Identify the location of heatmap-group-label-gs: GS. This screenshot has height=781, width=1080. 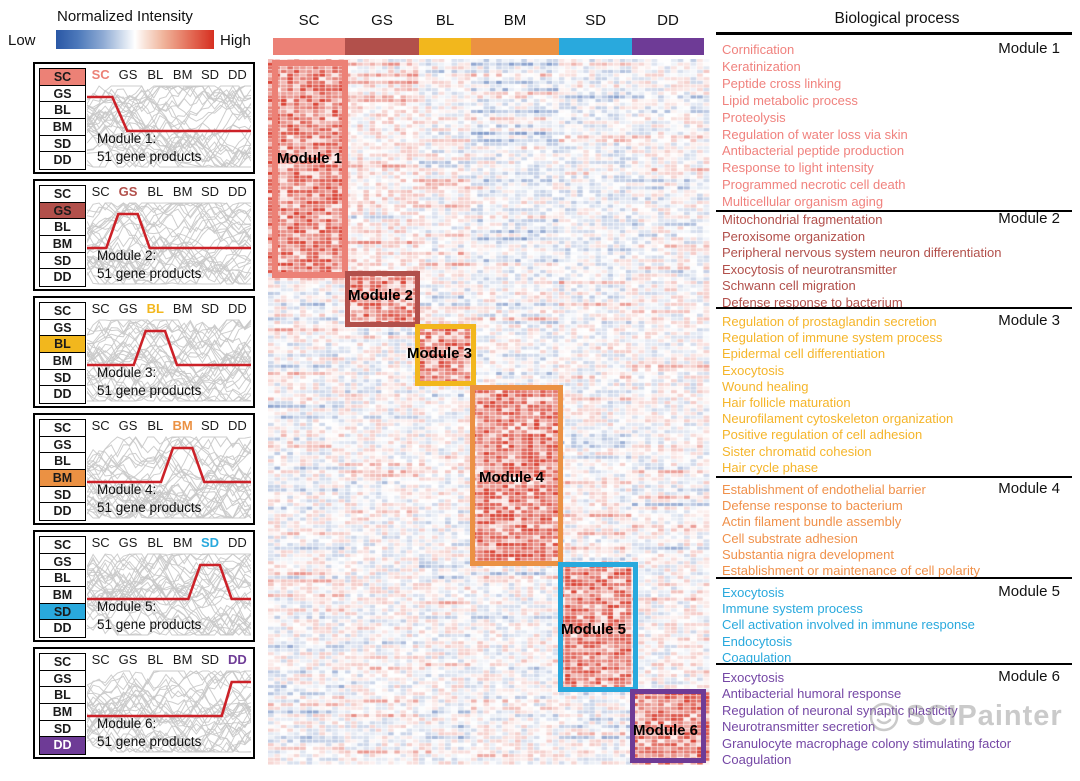
(382, 20).